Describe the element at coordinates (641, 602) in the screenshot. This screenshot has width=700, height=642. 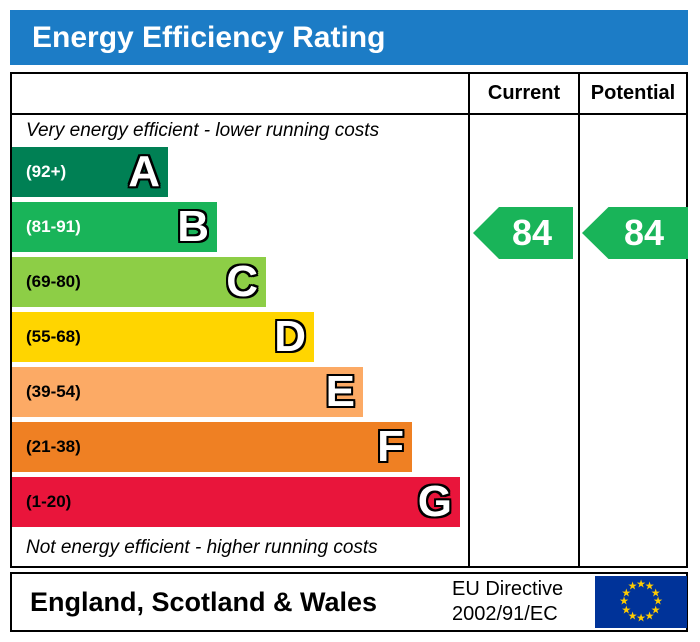
I see `eu-flag: ★ ★ ★ ★ ★ ★ ★ ★ ★ ★ ★ ★` at that location.